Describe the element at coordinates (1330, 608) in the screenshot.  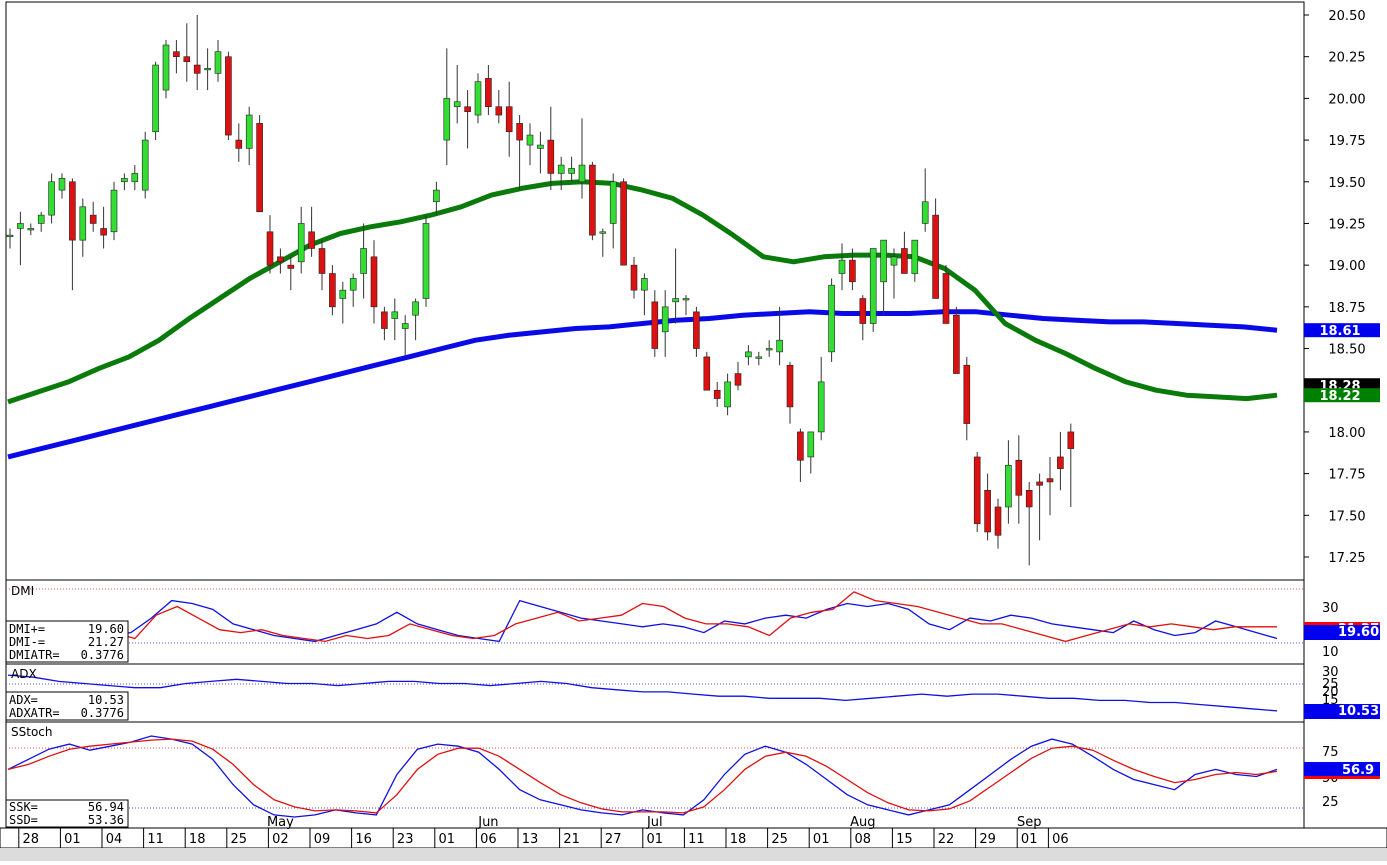
I see `dmi-tick-30: 30` at that location.